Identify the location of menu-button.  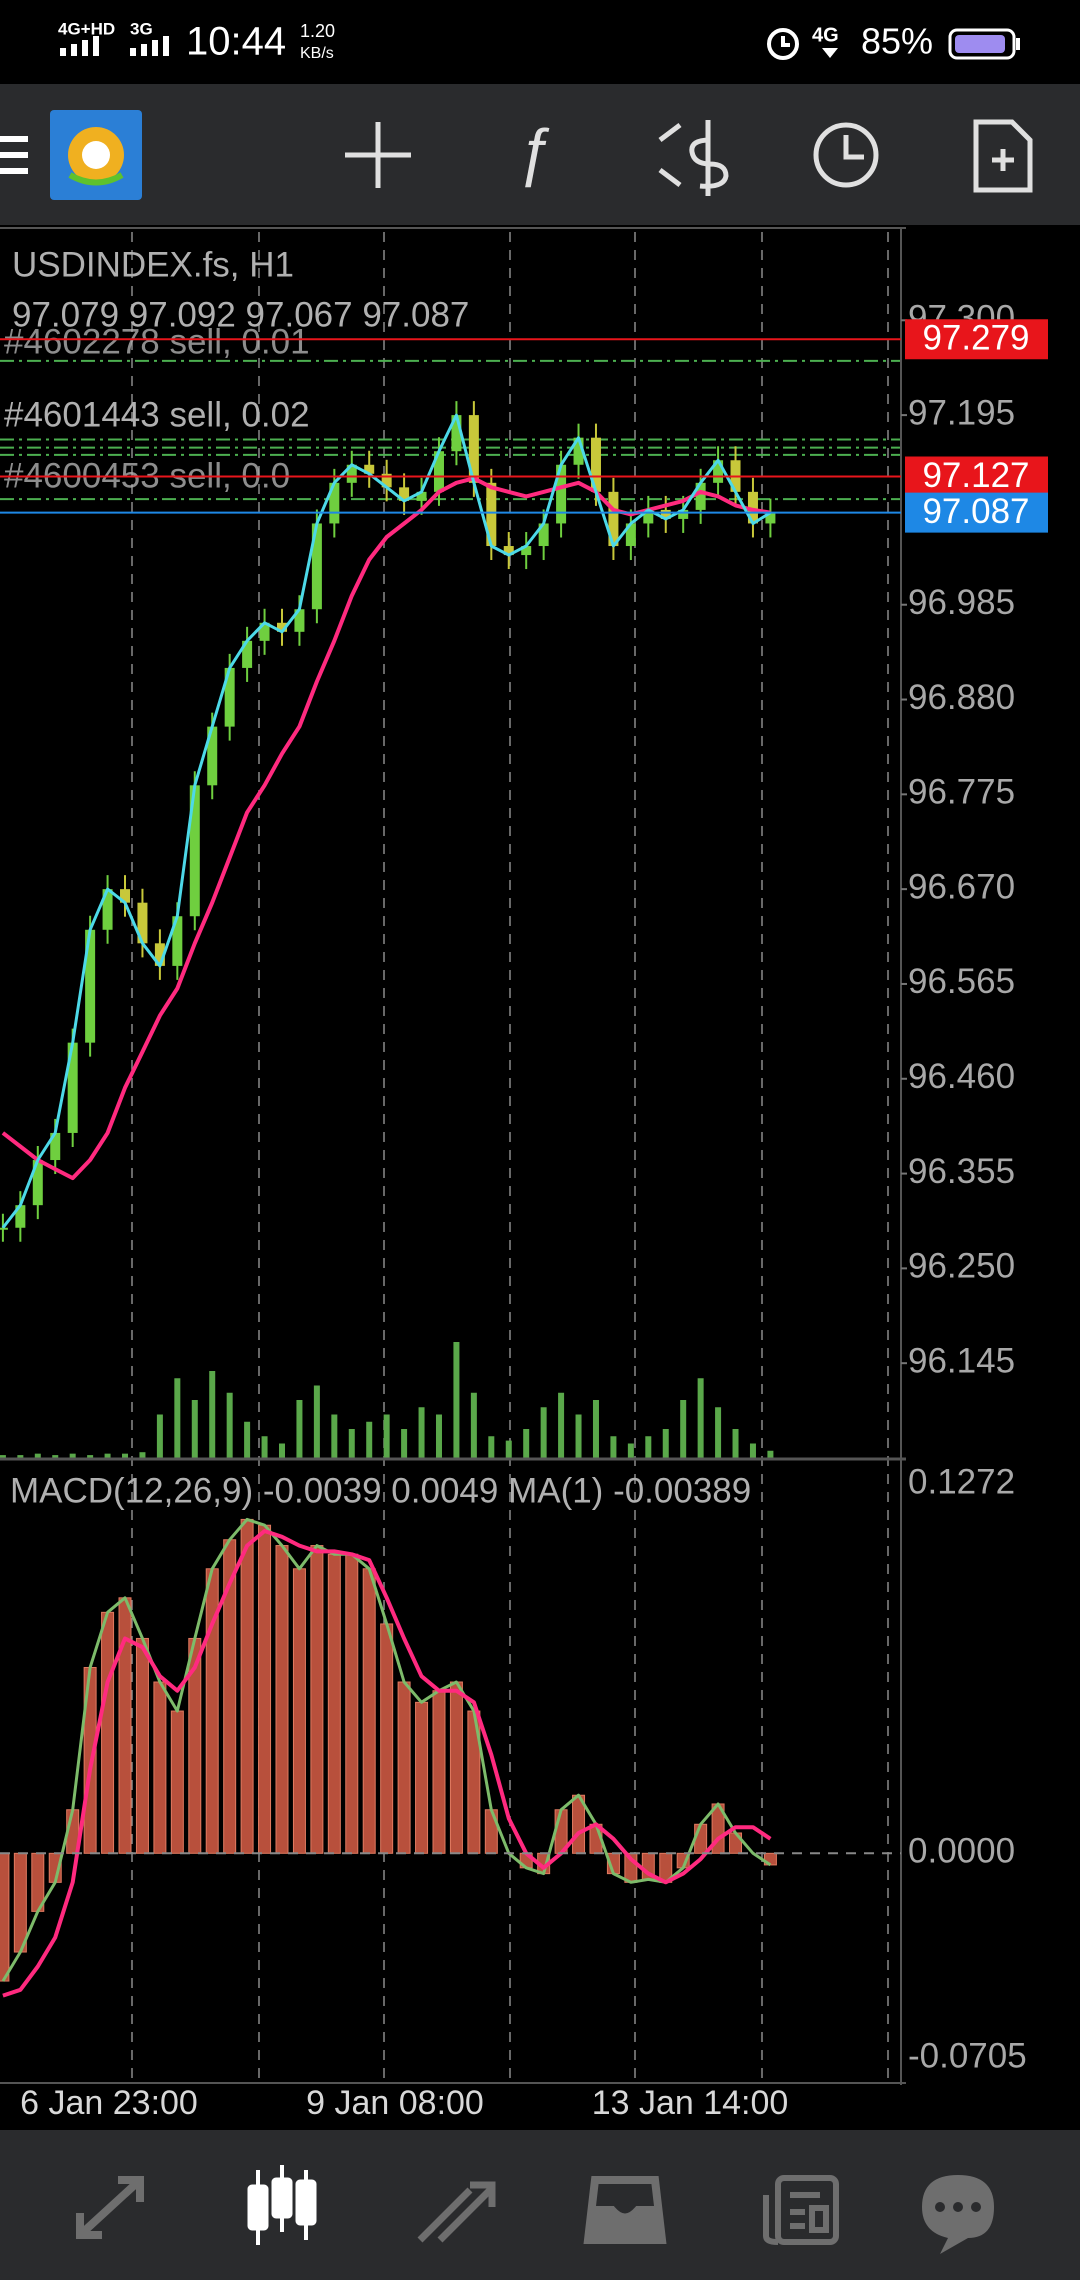
(14, 155).